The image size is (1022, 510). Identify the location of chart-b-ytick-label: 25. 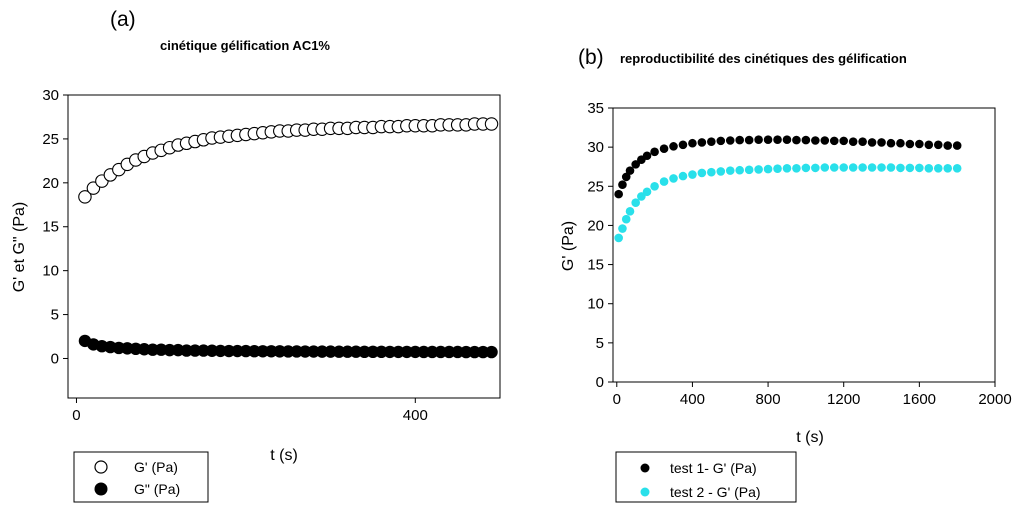
(595, 186).